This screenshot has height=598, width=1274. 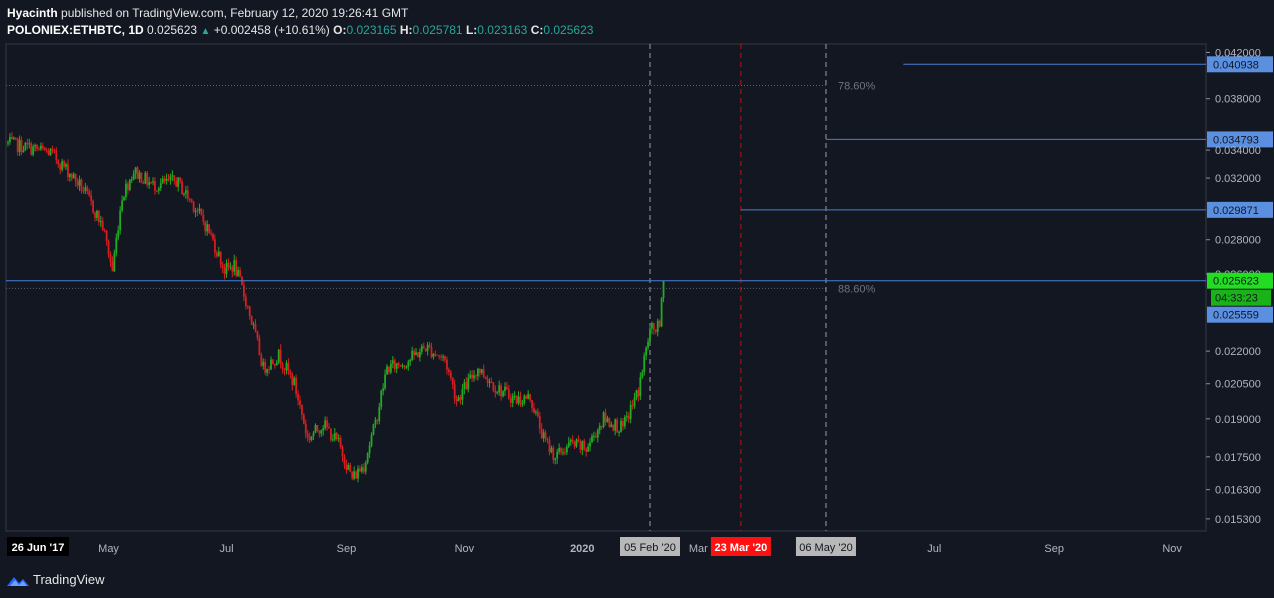 What do you see at coordinates (1240, 139) in the screenshot?
I see `horizontal-level-tag` at bounding box center [1240, 139].